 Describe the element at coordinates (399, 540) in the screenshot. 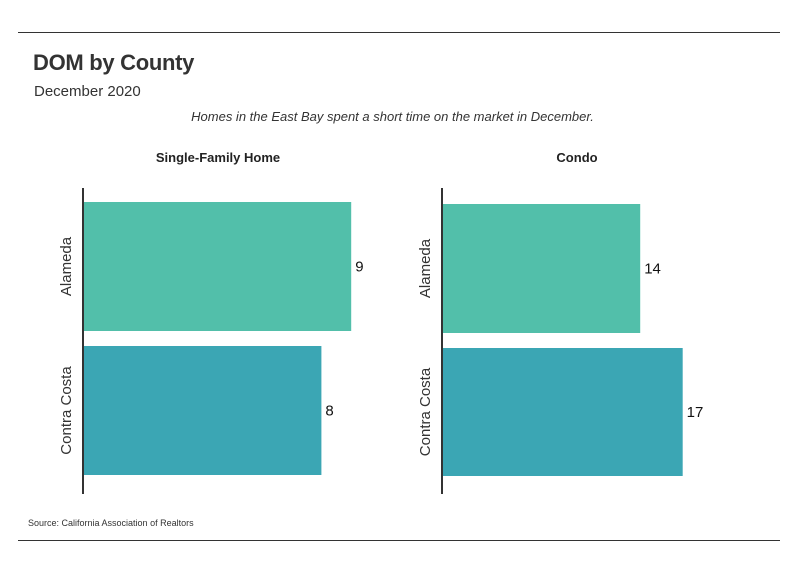

I see `bottom-rule` at that location.